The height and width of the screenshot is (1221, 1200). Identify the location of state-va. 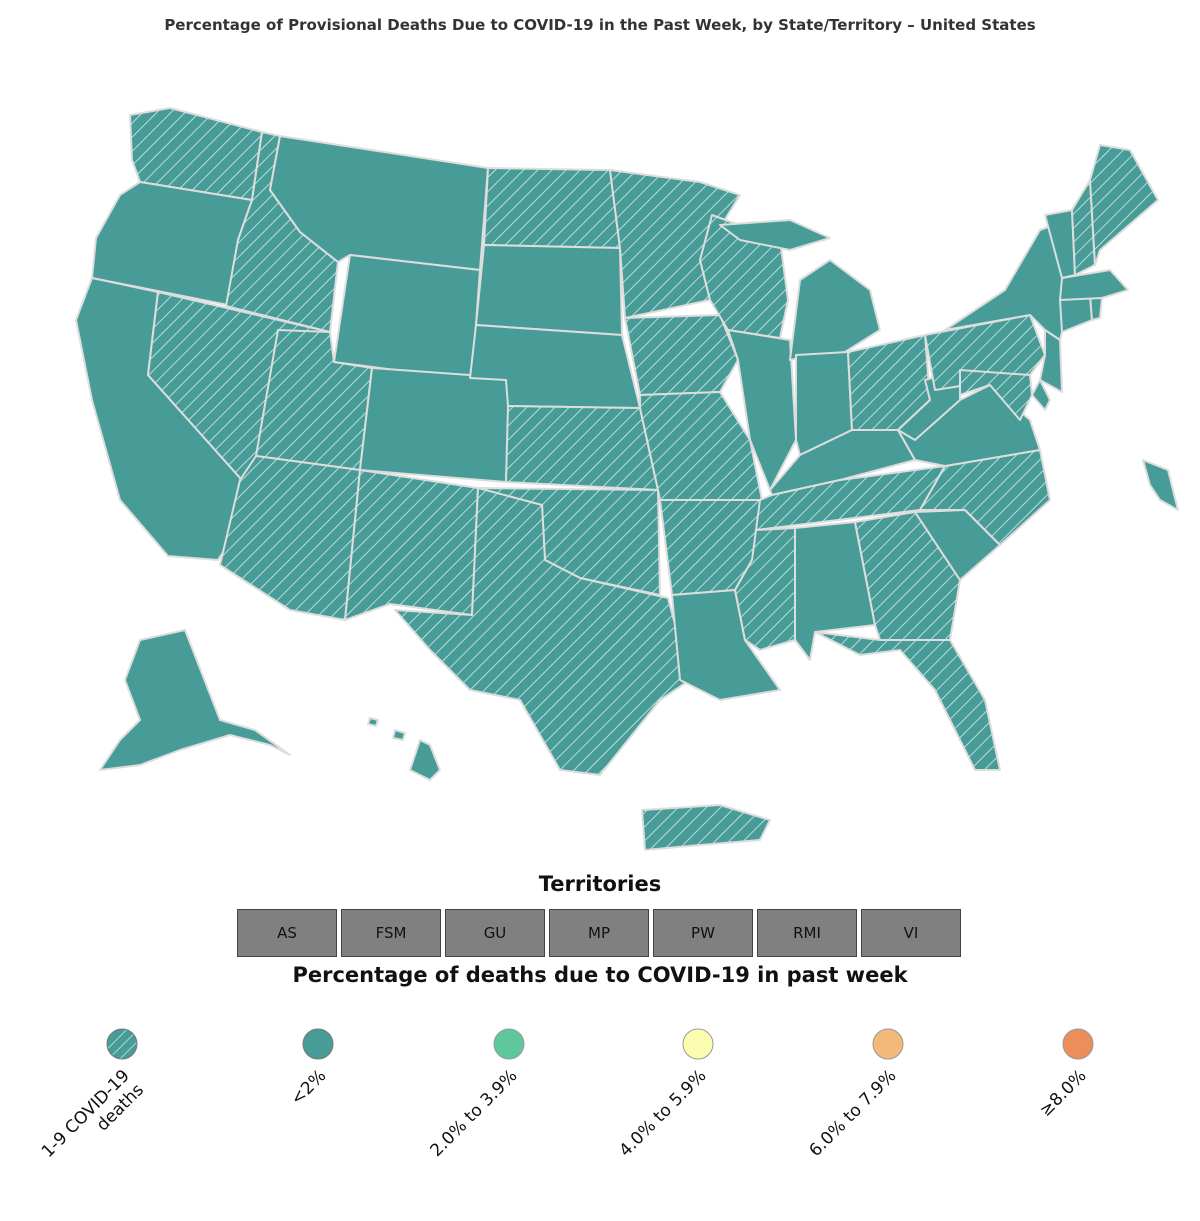
(969, 425).